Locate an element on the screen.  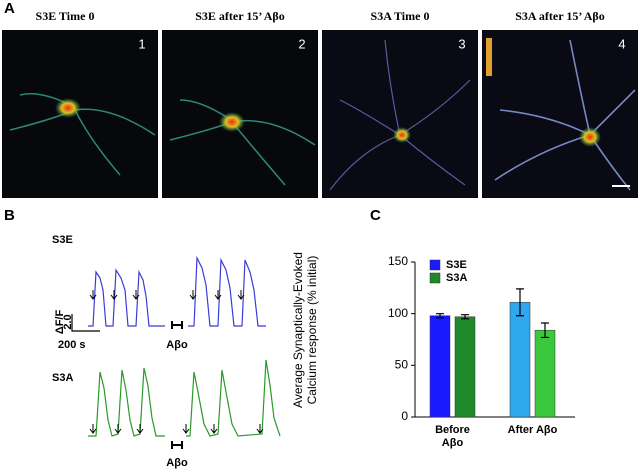
trace-label: S3A is located at coordinates (62, 378).